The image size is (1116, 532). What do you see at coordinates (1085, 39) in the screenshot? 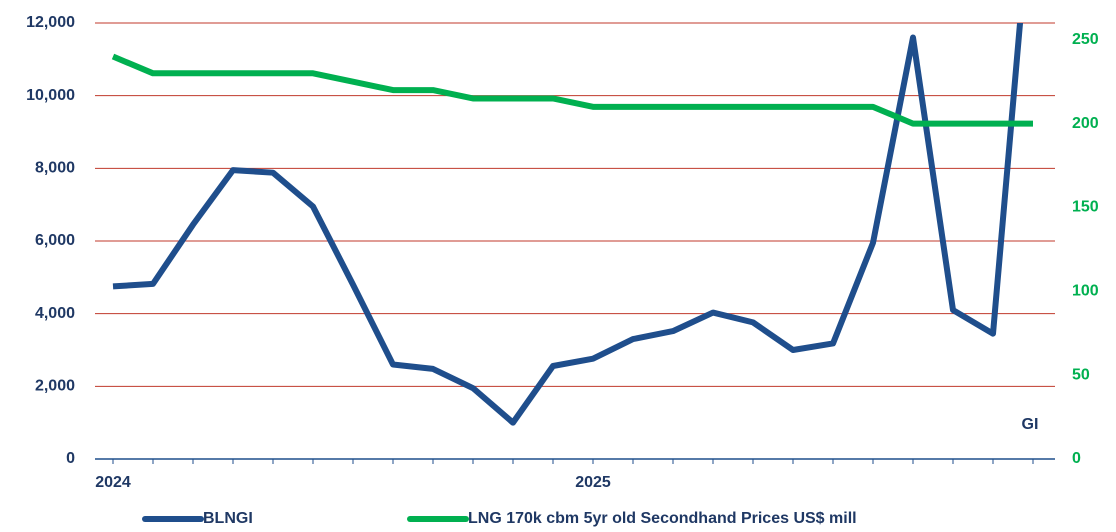
I see `y2-tick-label: 250` at bounding box center [1085, 39].